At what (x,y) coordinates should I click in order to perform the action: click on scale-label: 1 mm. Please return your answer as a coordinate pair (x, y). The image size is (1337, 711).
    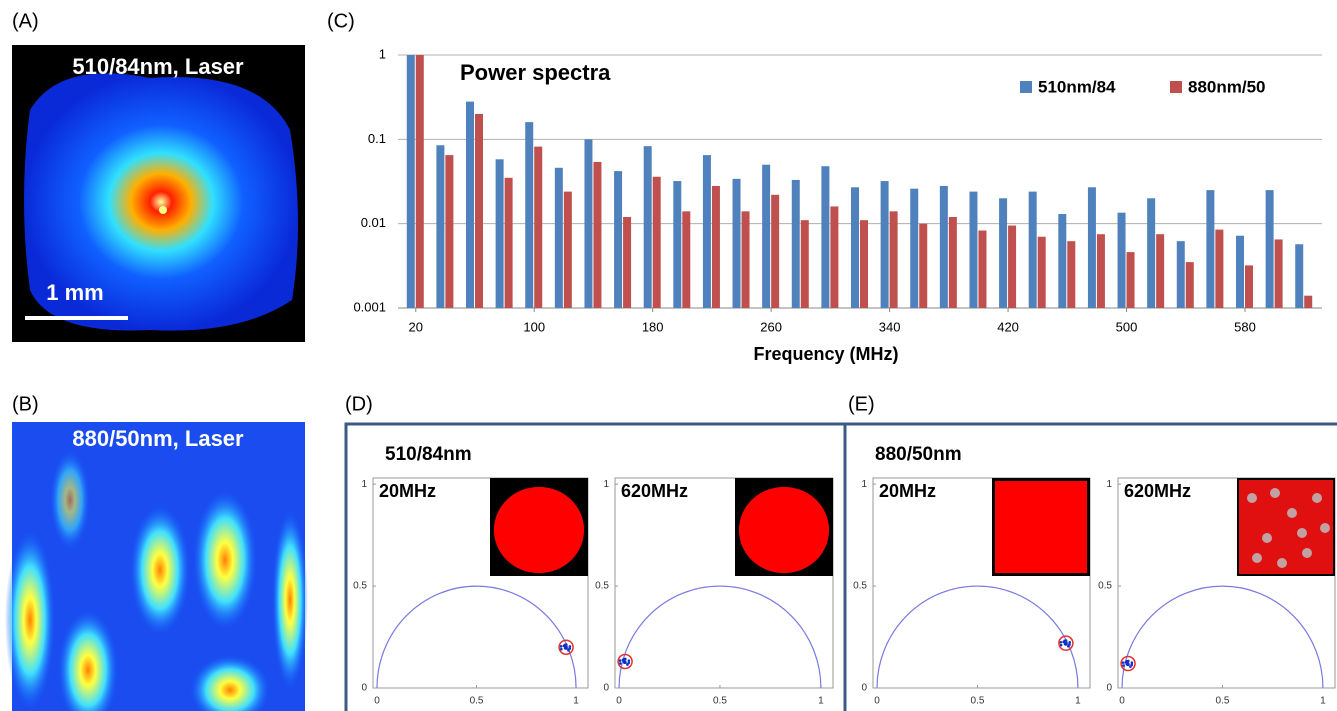
    Looking at the image, I should click on (74, 292).